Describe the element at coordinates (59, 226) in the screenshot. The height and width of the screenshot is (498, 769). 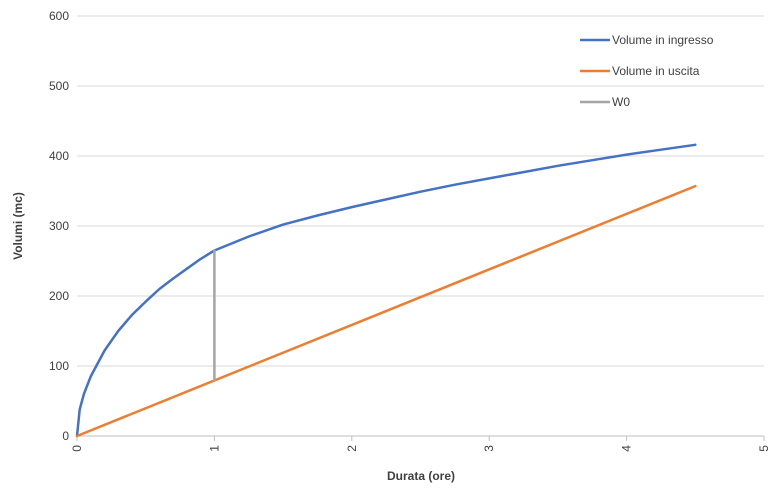
I see `y-tick-label: 300` at that location.